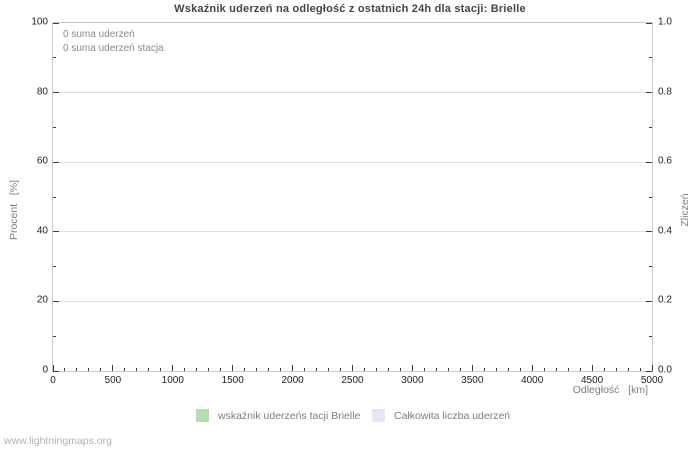 This screenshot has height=450, width=700. I want to click on annotation-station-strikes: 0 suma uderzeń stacja, so click(113, 48).